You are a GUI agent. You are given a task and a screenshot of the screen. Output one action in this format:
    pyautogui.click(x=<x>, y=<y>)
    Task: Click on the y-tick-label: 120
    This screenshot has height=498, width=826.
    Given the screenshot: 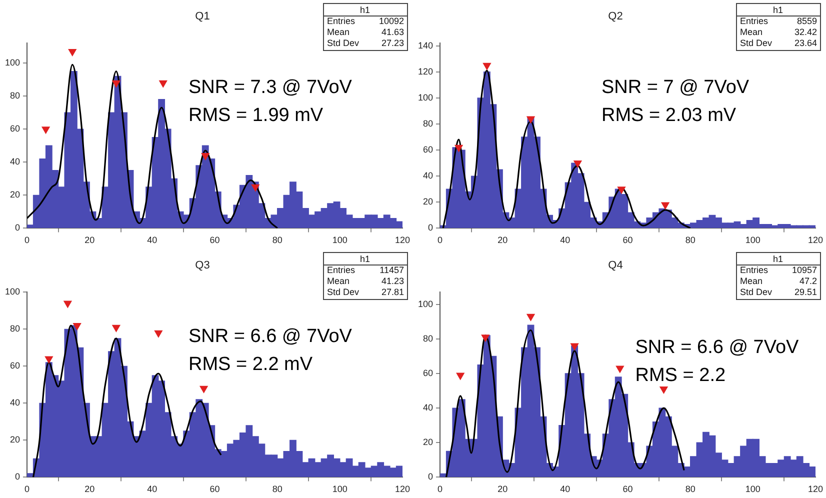 What is the action you would take?
    pyautogui.click(x=426, y=71)
    